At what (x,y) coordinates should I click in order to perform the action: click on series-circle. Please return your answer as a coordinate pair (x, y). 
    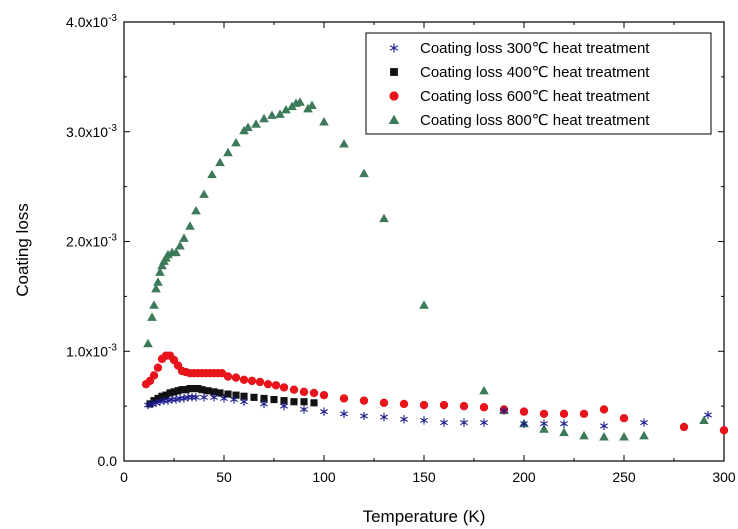
    Looking at the image, I should click on (435, 393).